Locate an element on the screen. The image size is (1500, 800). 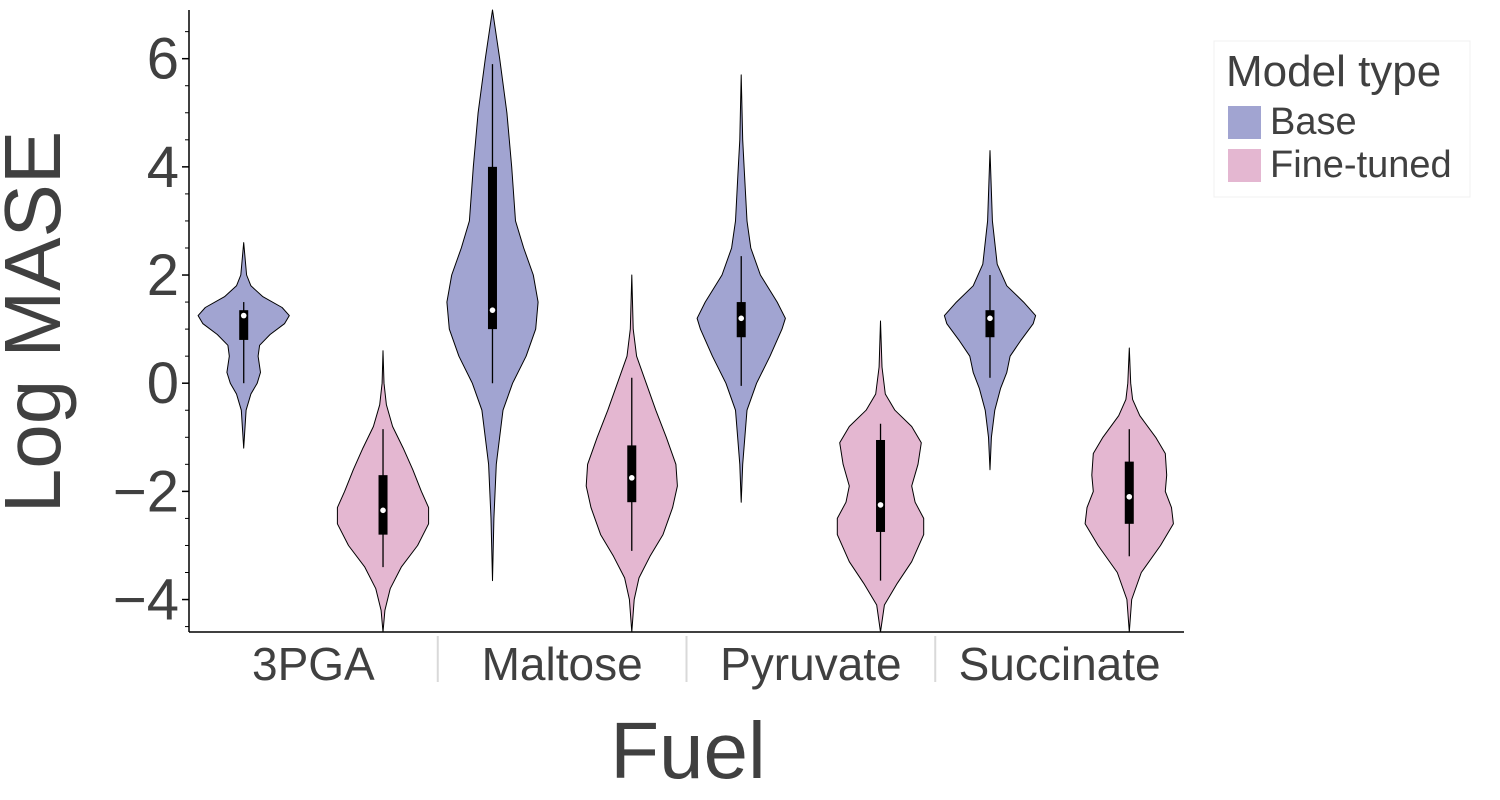
y-tick-label: 6 is located at coordinates (163, 59).